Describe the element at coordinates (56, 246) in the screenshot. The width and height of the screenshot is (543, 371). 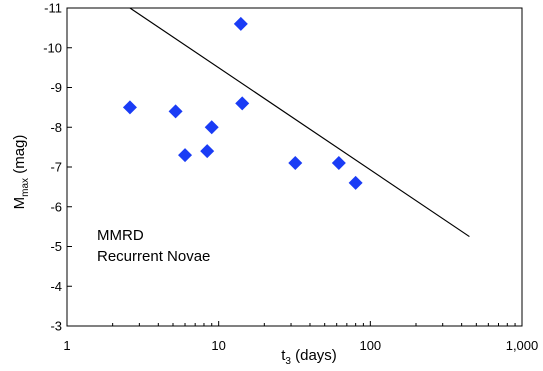
I see `y-tick-label: -5` at that location.